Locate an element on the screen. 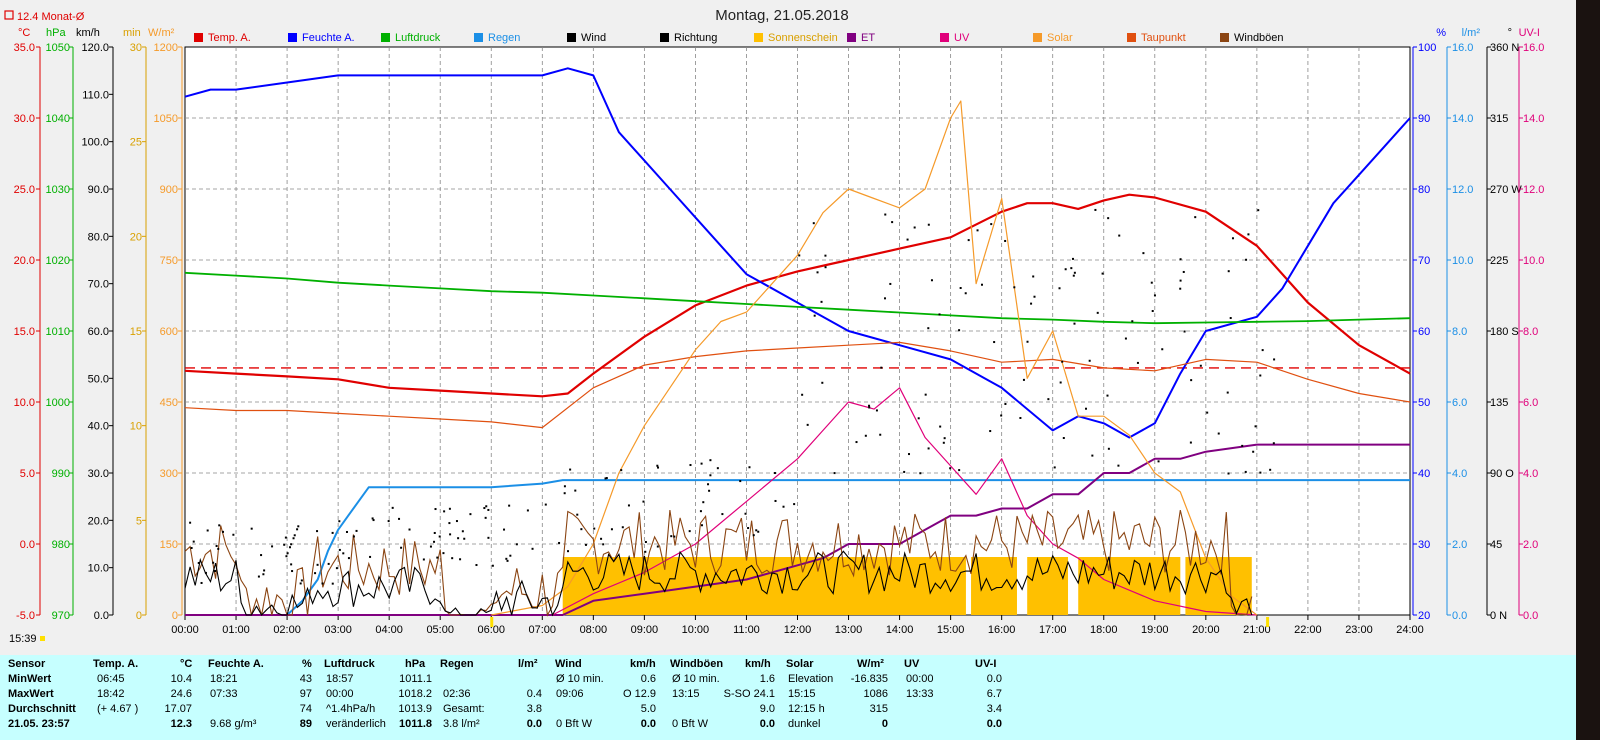 The width and height of the screenshot is (1600, 740). legend-label: UV is located at coordinates (962, 38).